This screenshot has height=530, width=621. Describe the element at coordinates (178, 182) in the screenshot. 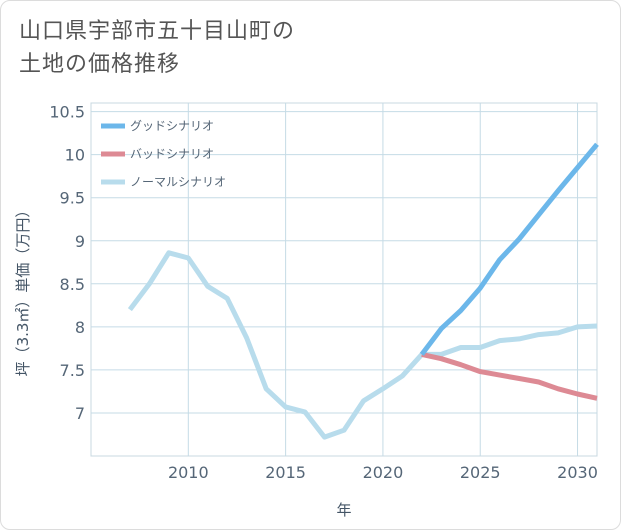

I see `legend-label-2: ノーマルシナリオ` at that location.